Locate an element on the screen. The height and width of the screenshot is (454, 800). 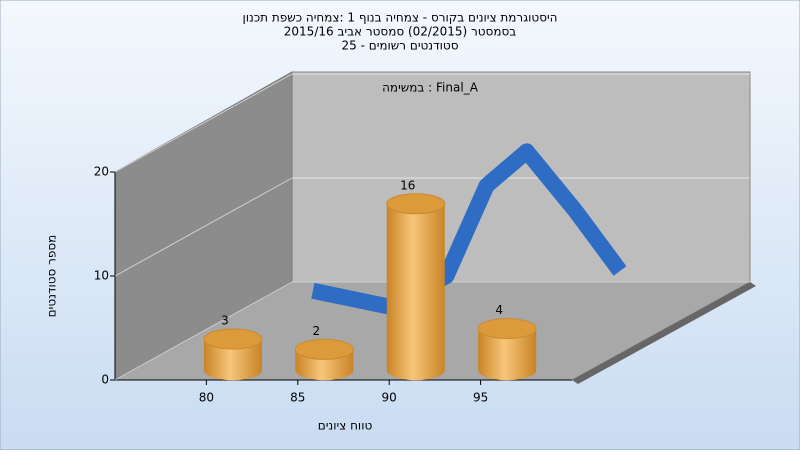
x-tick-label: 95 is located at coordinates (480, 398).